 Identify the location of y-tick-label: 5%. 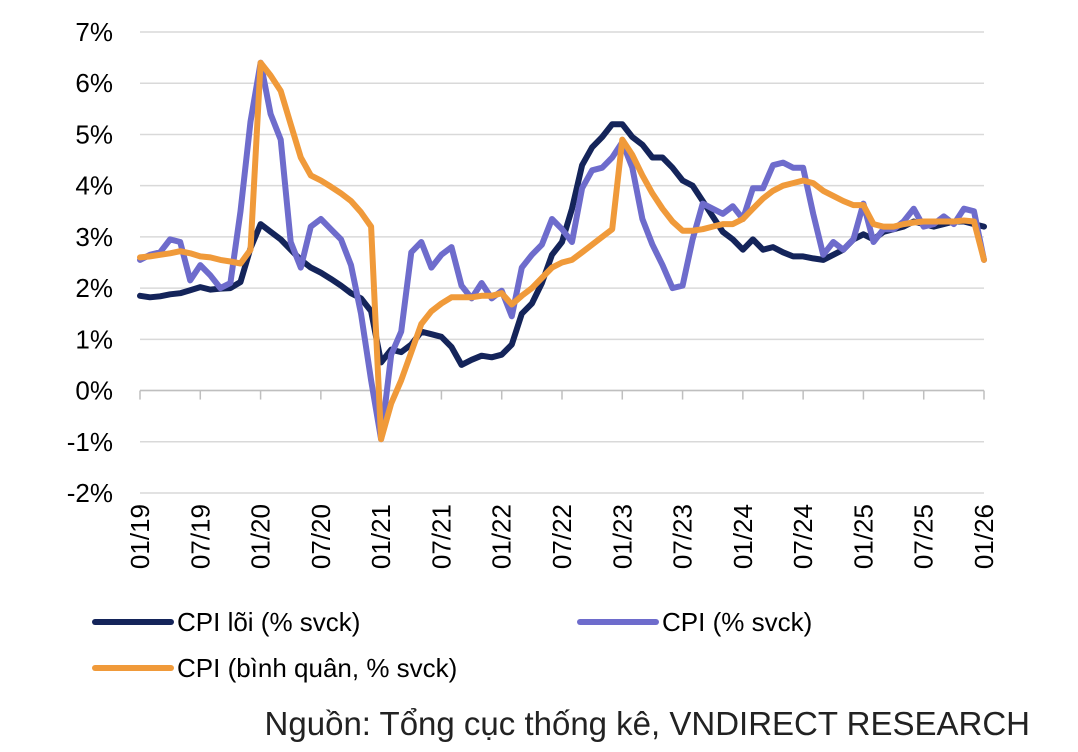
(94, 134).